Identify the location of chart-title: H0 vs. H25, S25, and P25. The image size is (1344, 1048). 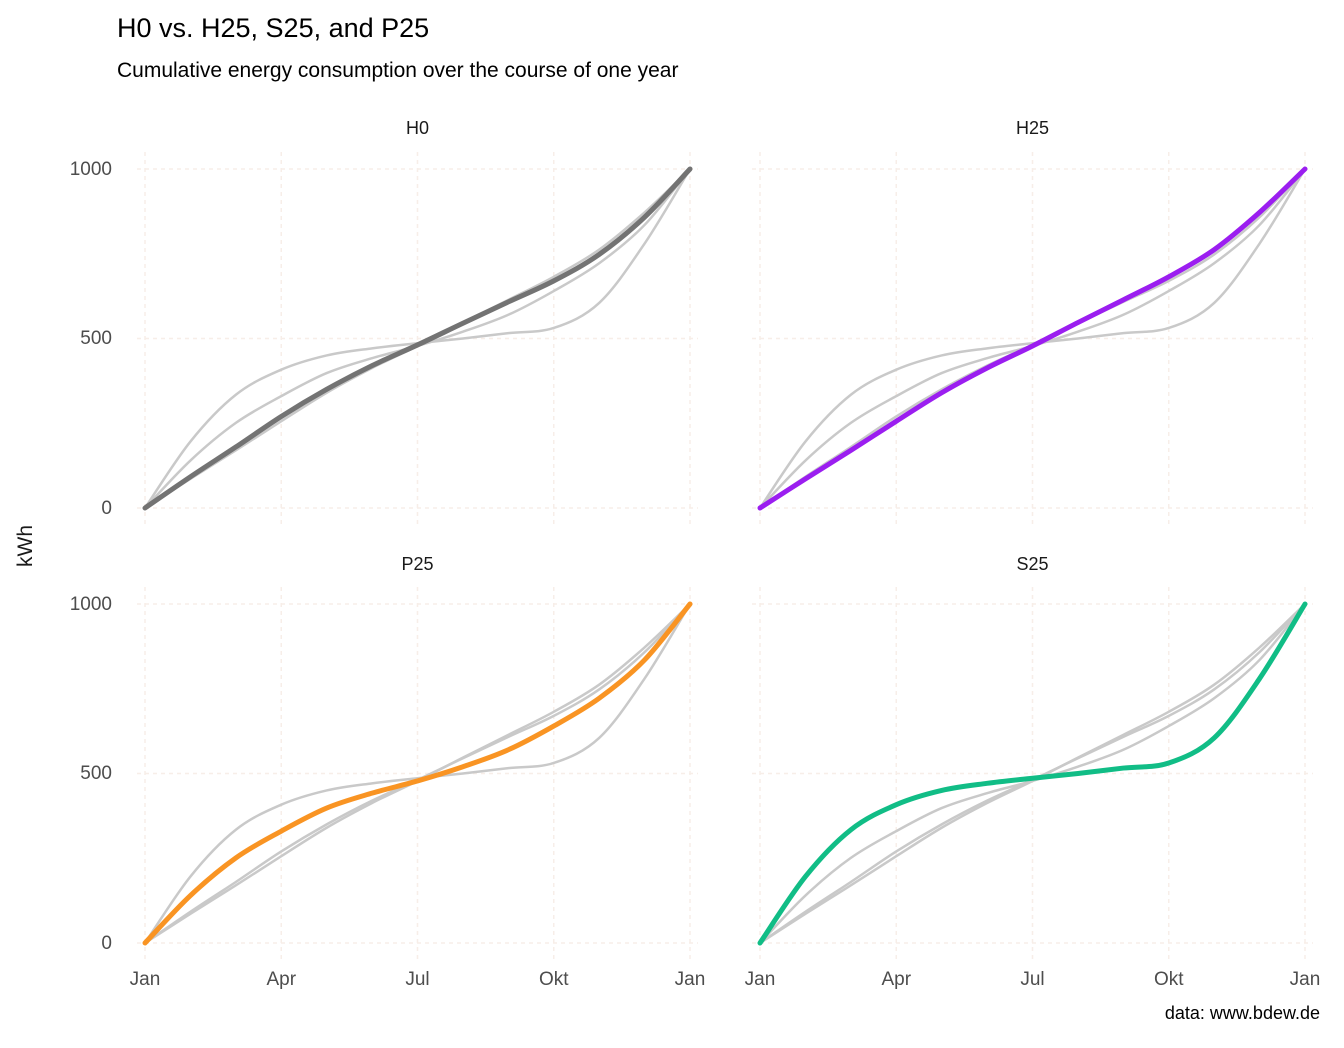
(273, 28).